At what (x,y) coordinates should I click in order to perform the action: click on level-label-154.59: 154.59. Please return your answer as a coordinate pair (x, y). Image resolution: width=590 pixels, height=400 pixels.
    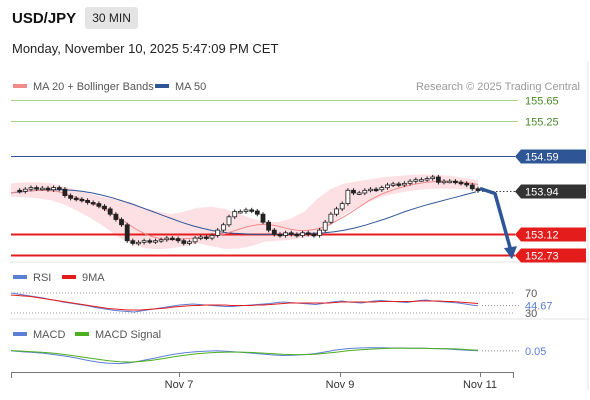
    Looking at the image, I should click on (542, 158).